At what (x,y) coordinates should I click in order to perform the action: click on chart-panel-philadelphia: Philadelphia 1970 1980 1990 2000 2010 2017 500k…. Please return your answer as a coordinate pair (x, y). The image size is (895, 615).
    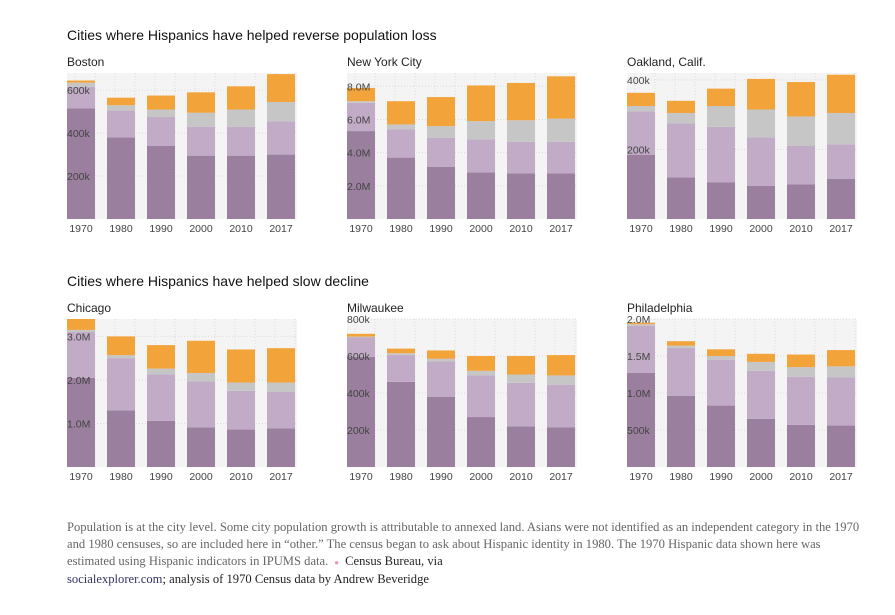
    Looking at the image, I should click on (742, 393).